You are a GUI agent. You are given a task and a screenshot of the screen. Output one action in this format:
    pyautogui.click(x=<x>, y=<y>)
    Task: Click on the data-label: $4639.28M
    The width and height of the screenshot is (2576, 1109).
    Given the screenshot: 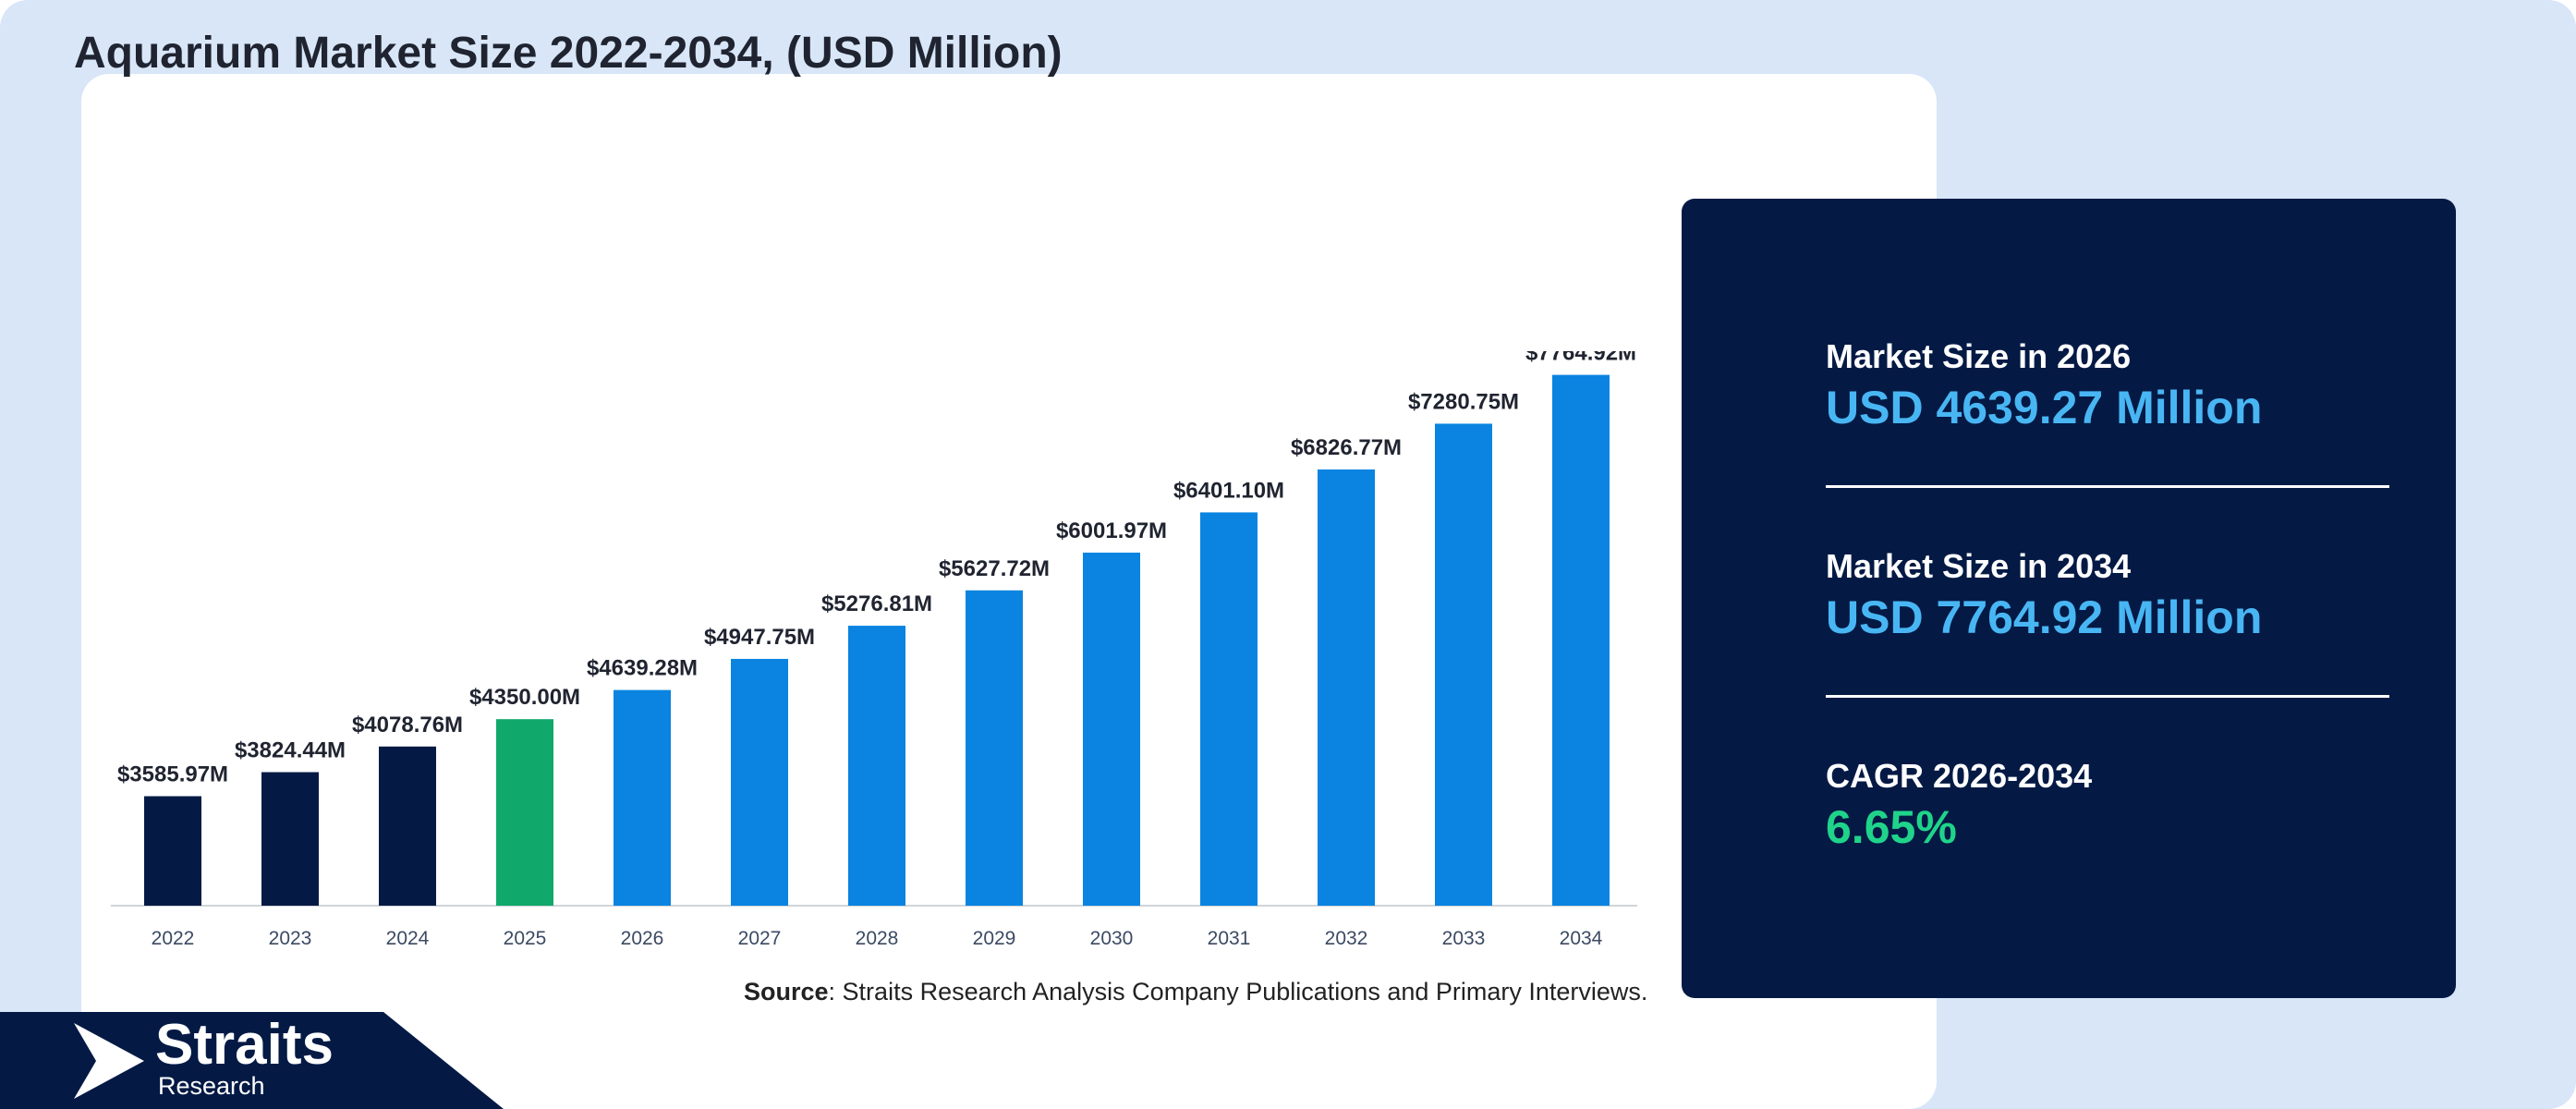 What is the action you would take?
    pyautogui.click(x=642, y=668)
    